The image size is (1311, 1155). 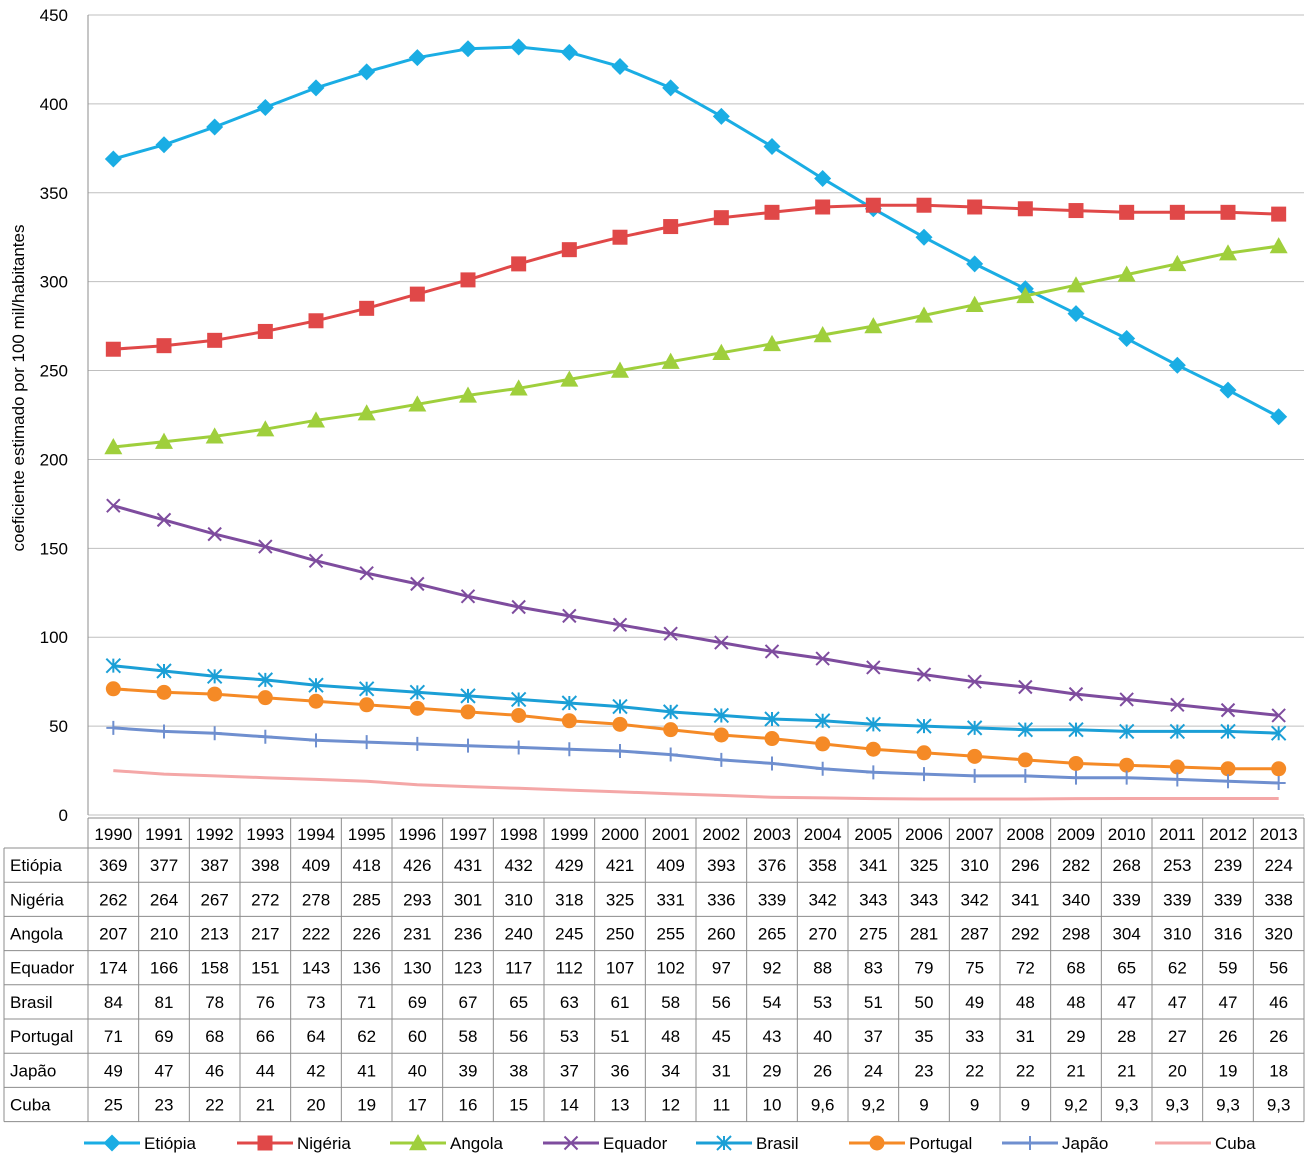 What do you see at coordinates (569, 834) in the screenshot?
I see `x-tick-label: 1999` at bounding box center [569, 834].